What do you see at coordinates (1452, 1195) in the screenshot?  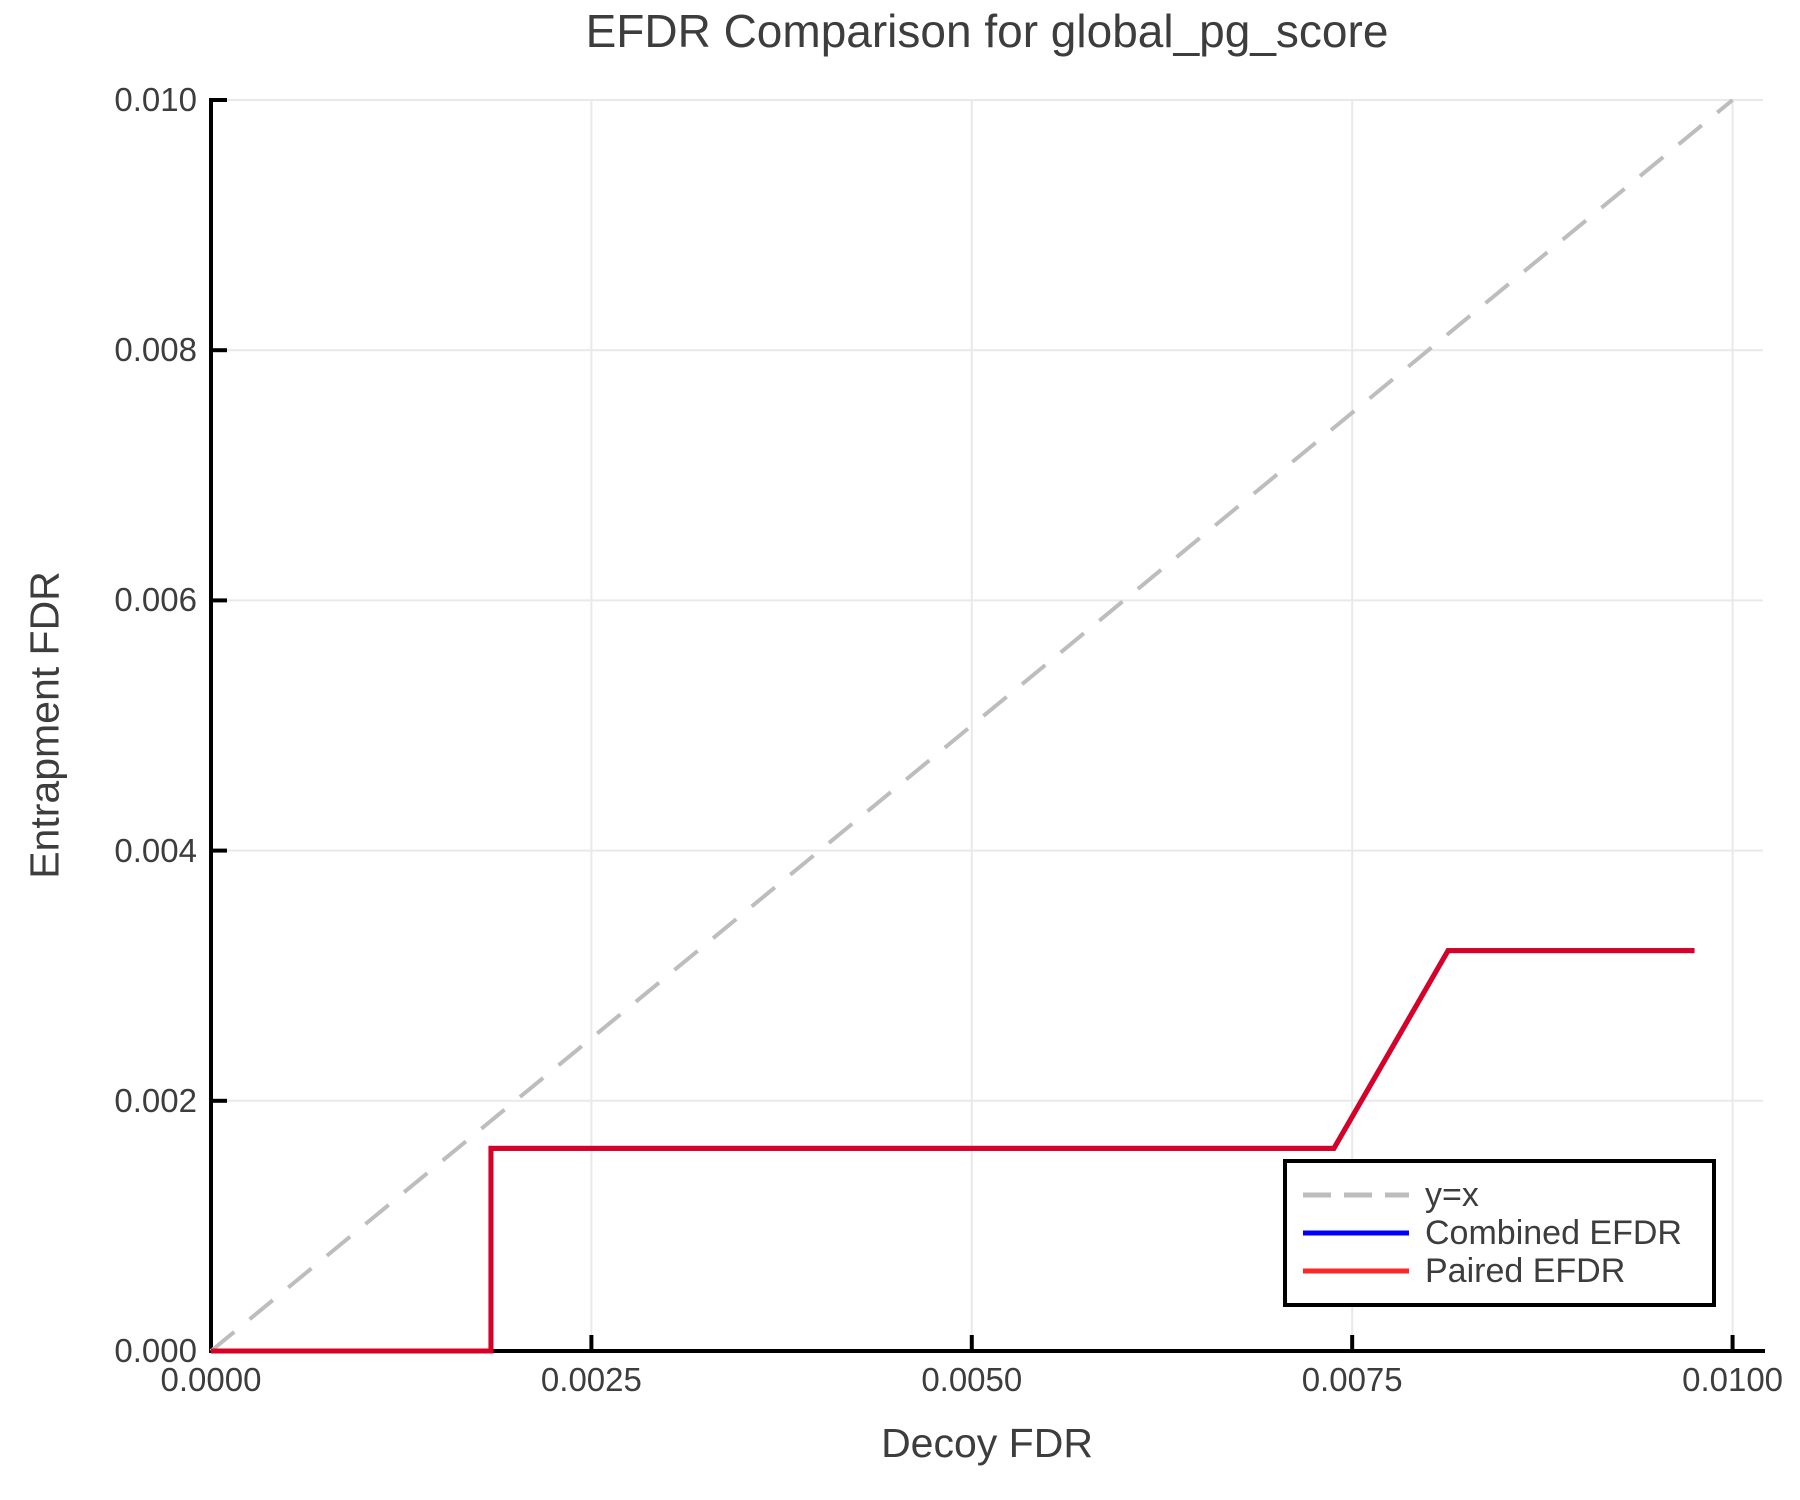 I see `legend-label: y=x` at bounding box center [1452, 1195].